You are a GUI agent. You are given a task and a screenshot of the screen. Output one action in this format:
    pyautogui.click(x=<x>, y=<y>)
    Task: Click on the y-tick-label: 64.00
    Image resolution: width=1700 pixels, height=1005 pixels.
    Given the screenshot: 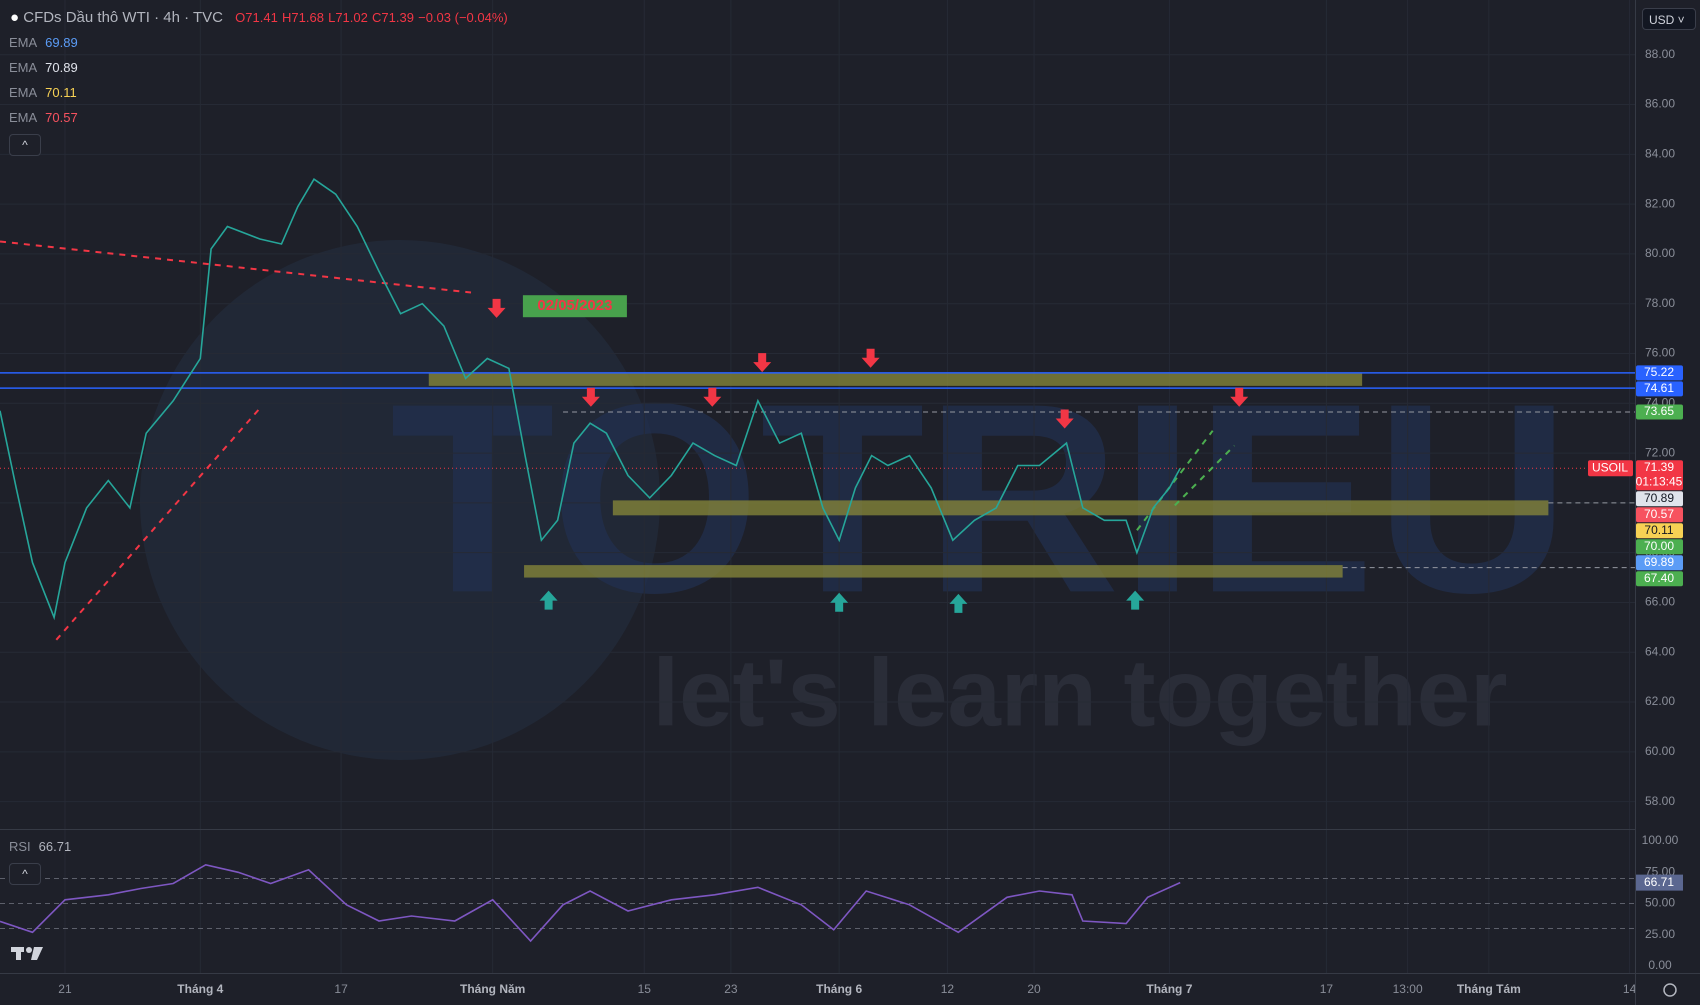 What is the action you would take?
    pyautogui.click(x=1660, y=651)
    